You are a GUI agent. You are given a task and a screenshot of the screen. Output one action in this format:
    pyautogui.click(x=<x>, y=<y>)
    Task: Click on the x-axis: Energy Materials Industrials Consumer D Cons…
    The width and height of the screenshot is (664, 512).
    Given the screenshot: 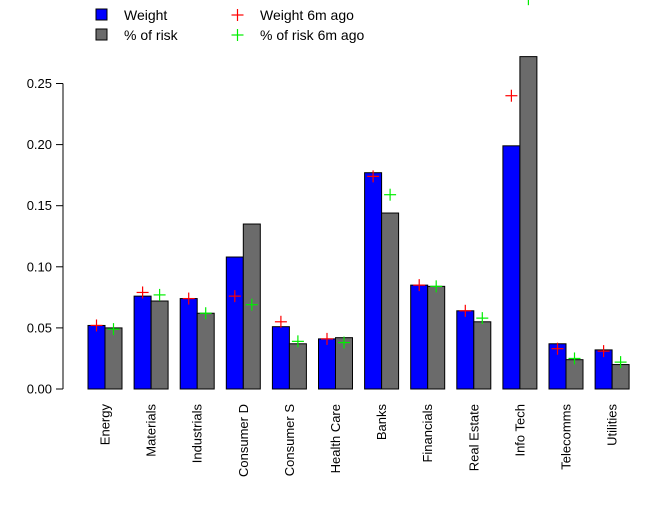 What is the action you would take?
    pyautogui.click(x=359, y=440)
    